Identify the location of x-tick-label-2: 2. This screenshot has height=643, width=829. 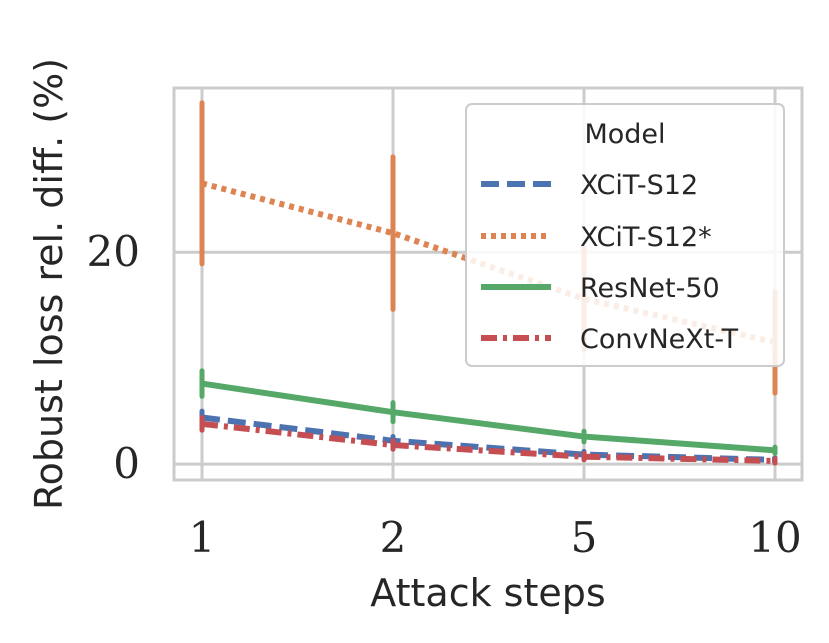
(393, 537).